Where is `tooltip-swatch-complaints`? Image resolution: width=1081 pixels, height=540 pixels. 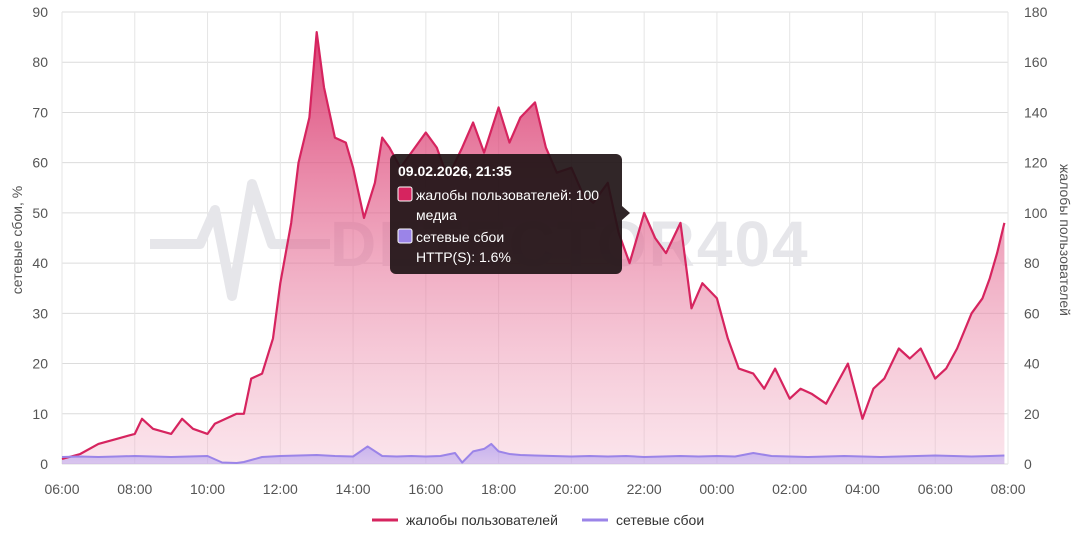
tooltip-swatch-complaints is located at coordinates (405, 194).